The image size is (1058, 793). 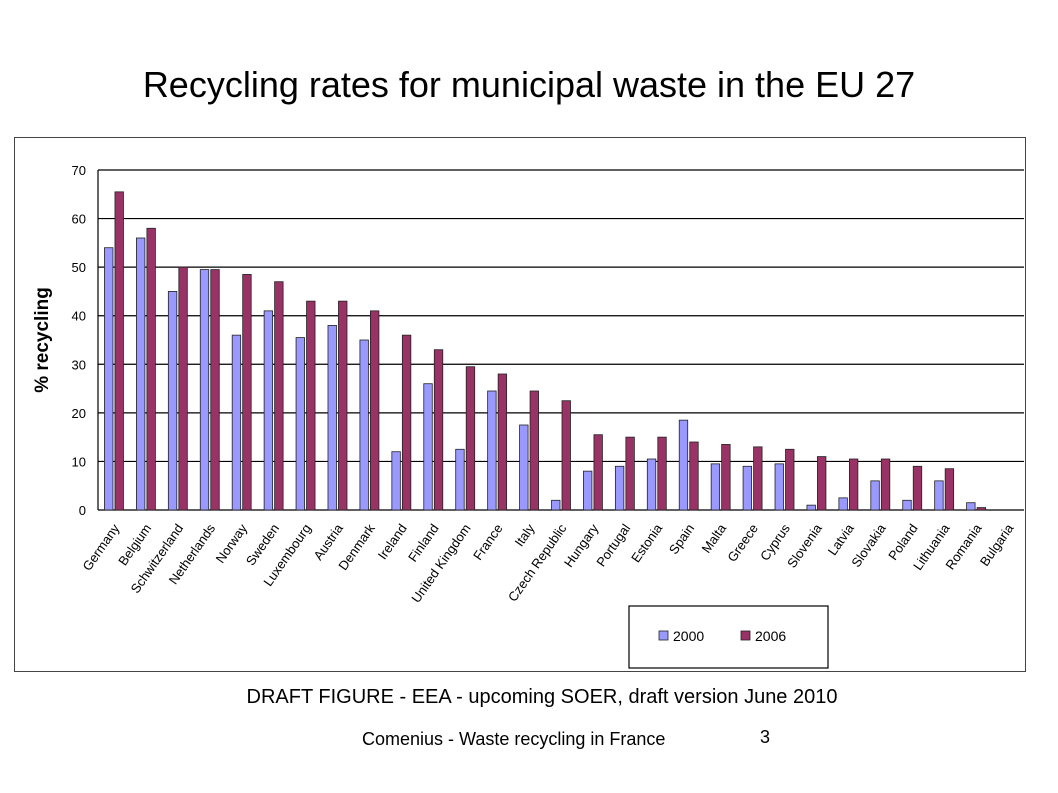 What do you see at coordinates (949, 489) in the screenshot?
I see `bar-2006-lithuania` at bounding box center [949, 489].